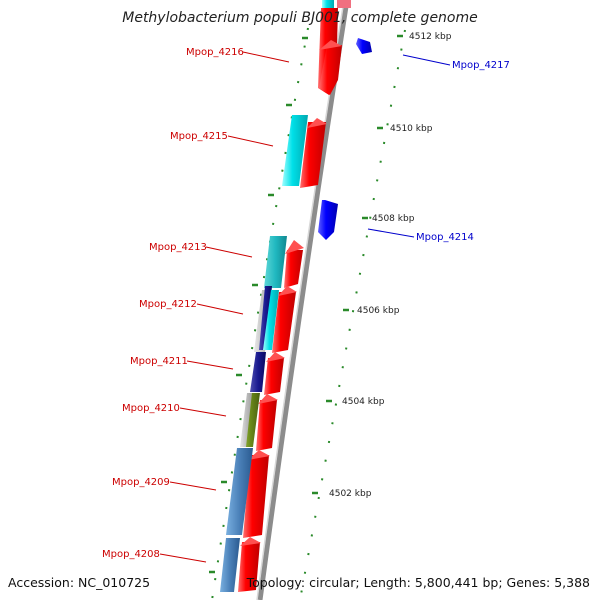 Image resolution: width=600 pixels, height=600 pixels. Describe the element at coordinates (330, 70) in the screenshot. I see `cds-mpop-4216-body` at that location.